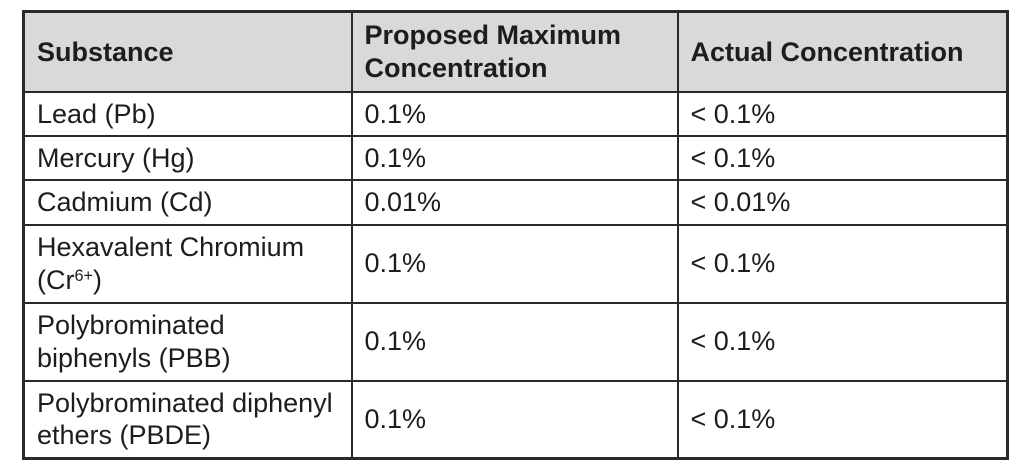 This screenshot has height=475, width=1027. I want to click on column-header-actual-concentration: Actual Concentration, so click(842, 51).